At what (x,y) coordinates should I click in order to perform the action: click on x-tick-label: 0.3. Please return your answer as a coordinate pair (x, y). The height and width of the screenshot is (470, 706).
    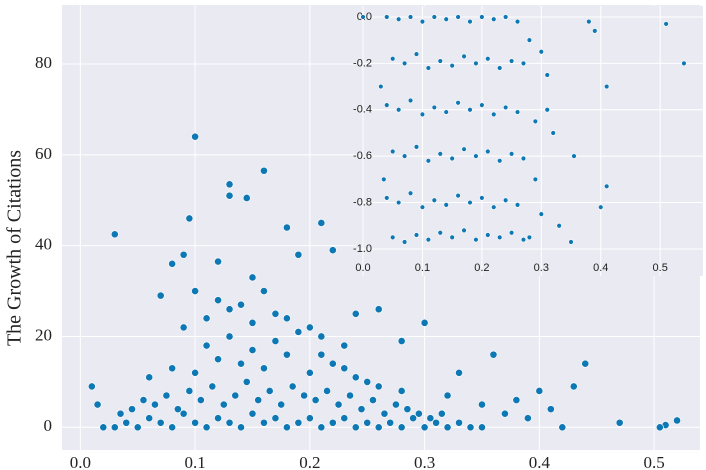
    Looking at the image, I should click on (541, 268).